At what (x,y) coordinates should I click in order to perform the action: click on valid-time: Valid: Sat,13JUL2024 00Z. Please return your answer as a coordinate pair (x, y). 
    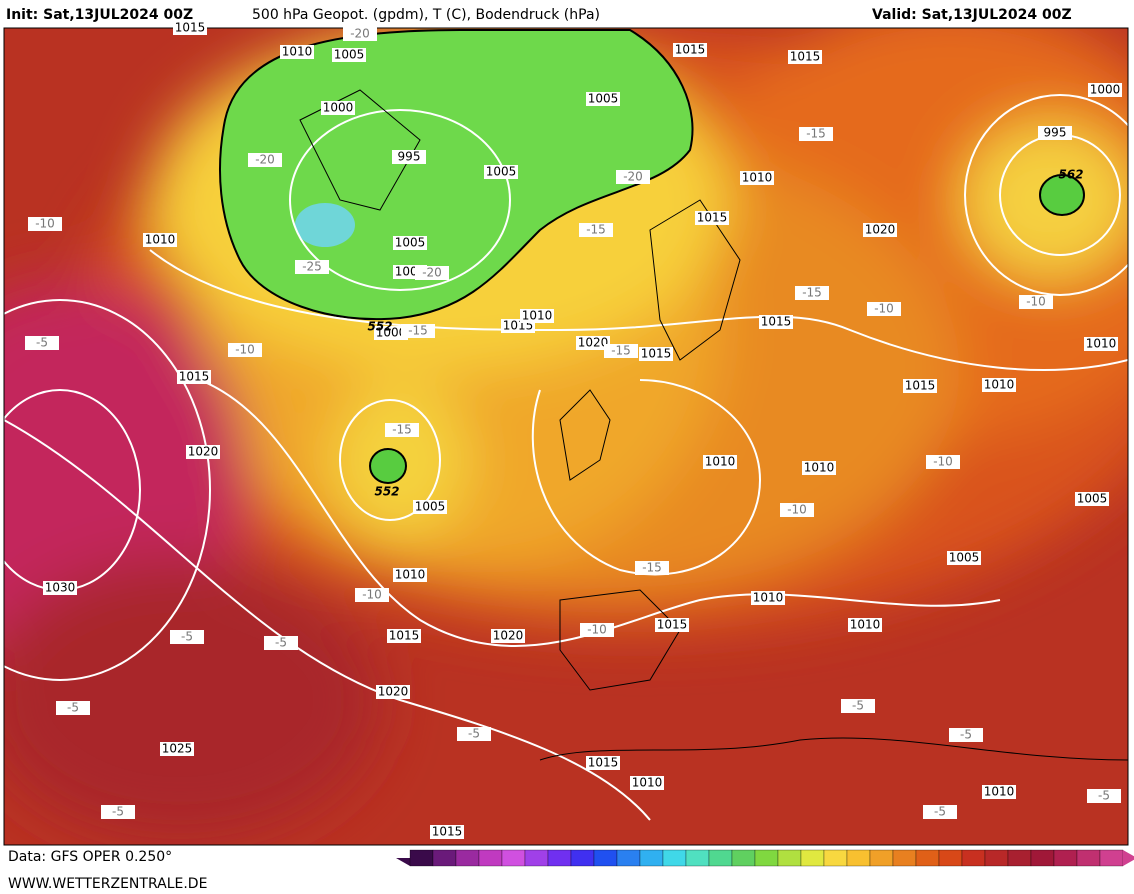
    Looking at the image, I should click on (972, 15).